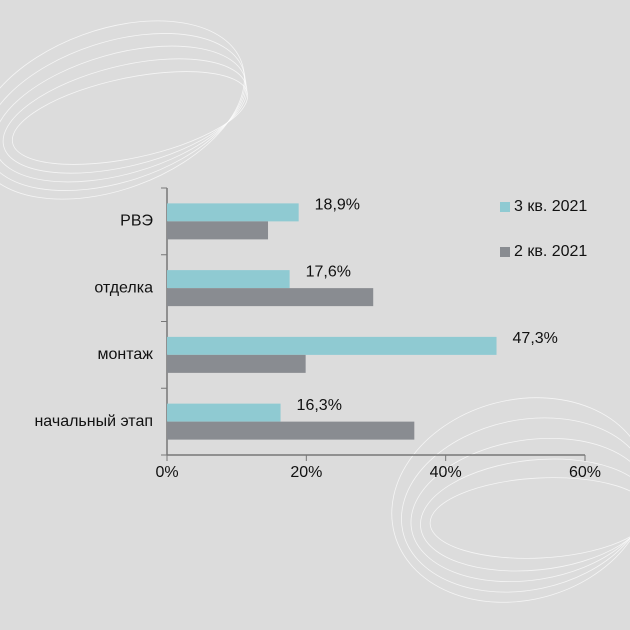 This screenshot has height=630, width=630. What do you see at coordinates (337, 205) in the screenshot?
I see `value-label: 18,9%` at bounding box center [337, 205].